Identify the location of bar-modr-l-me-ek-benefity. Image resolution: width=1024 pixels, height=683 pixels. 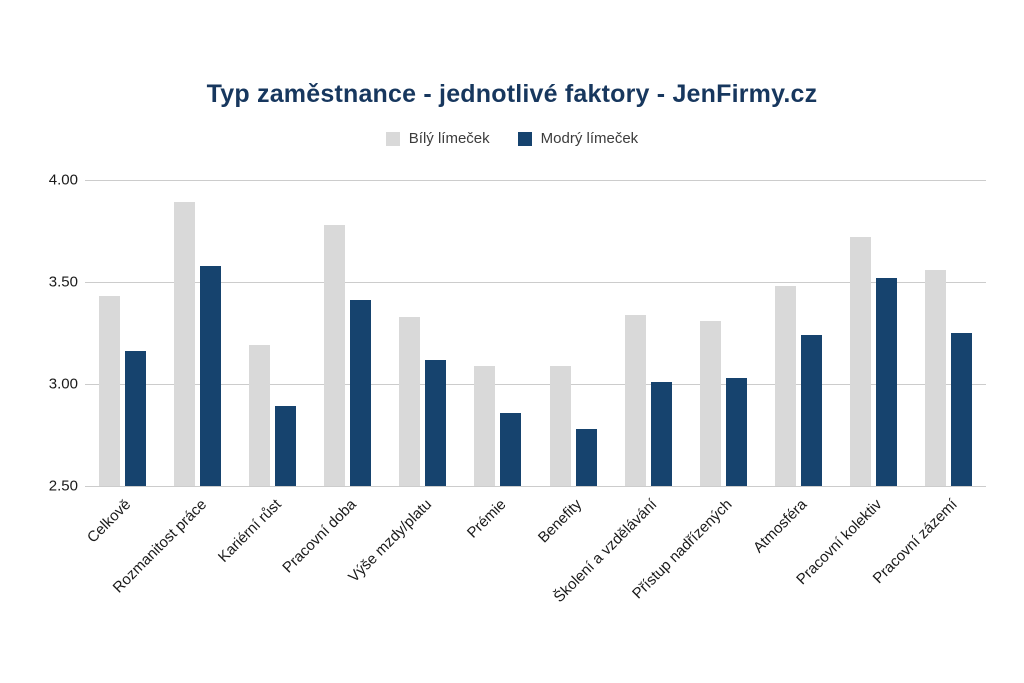
(586, 457).